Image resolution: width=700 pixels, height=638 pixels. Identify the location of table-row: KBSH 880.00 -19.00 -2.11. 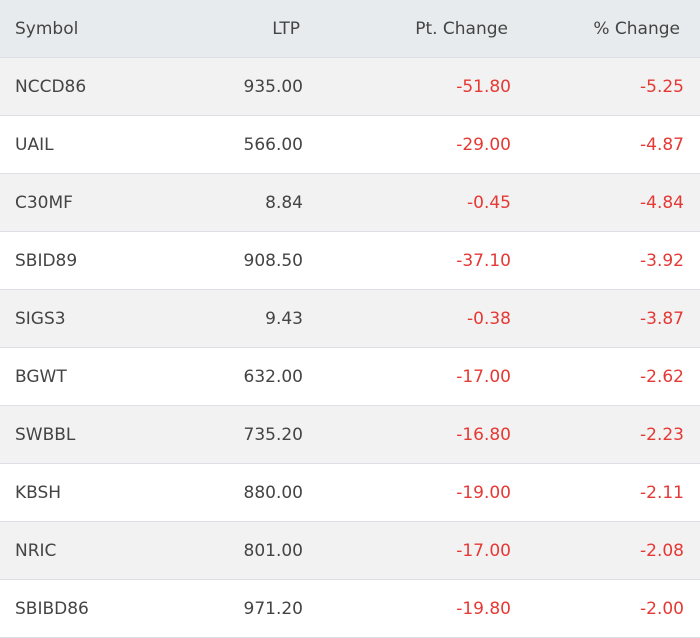
(350, 492).